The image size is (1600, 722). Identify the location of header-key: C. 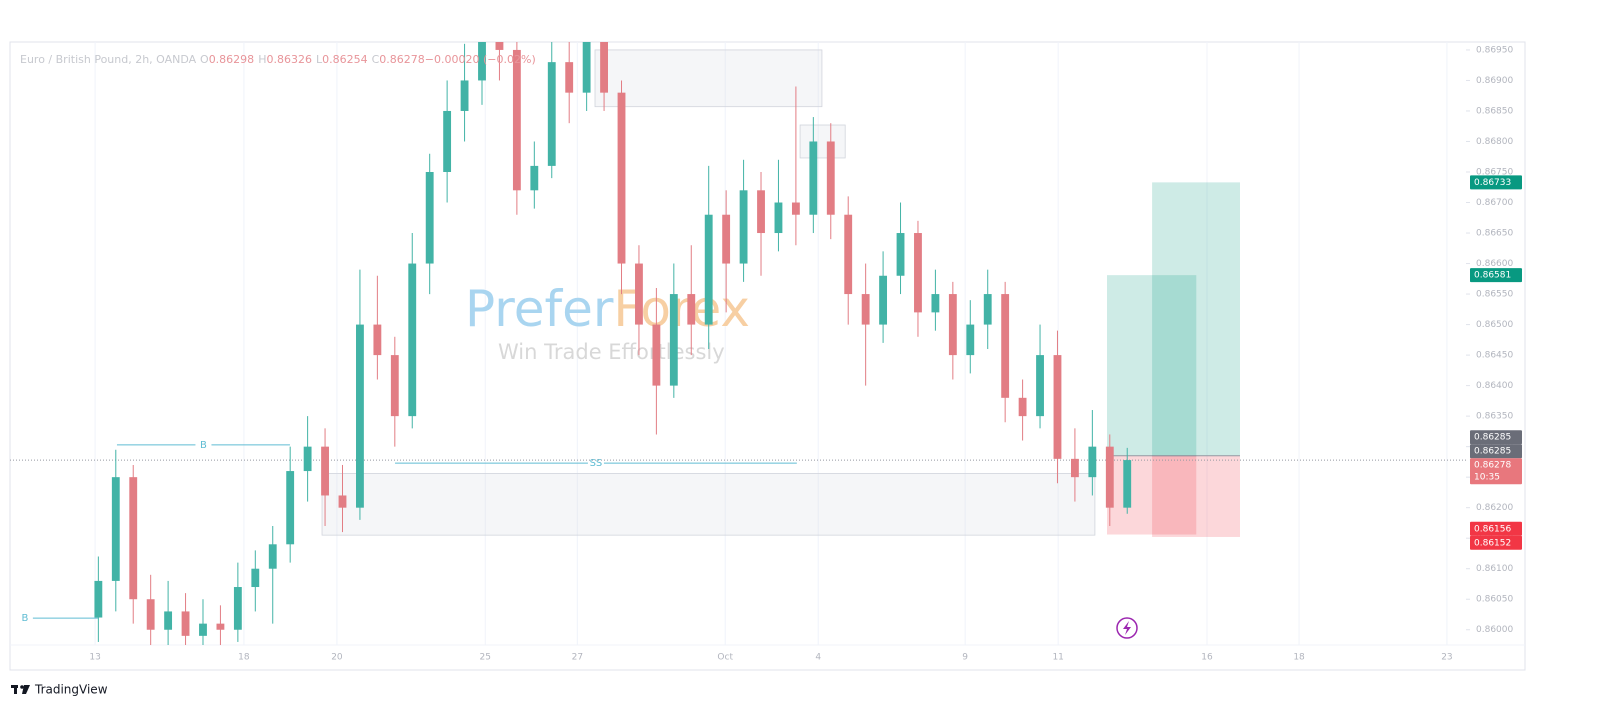
(376, 59).